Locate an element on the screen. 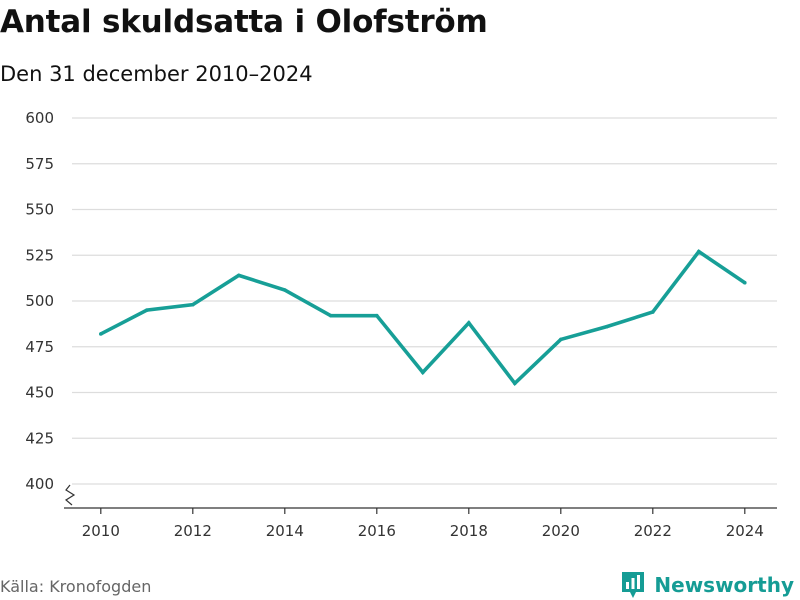 This screenshot has height=600, width=800. x-axis is located at coordinates (420, 499).